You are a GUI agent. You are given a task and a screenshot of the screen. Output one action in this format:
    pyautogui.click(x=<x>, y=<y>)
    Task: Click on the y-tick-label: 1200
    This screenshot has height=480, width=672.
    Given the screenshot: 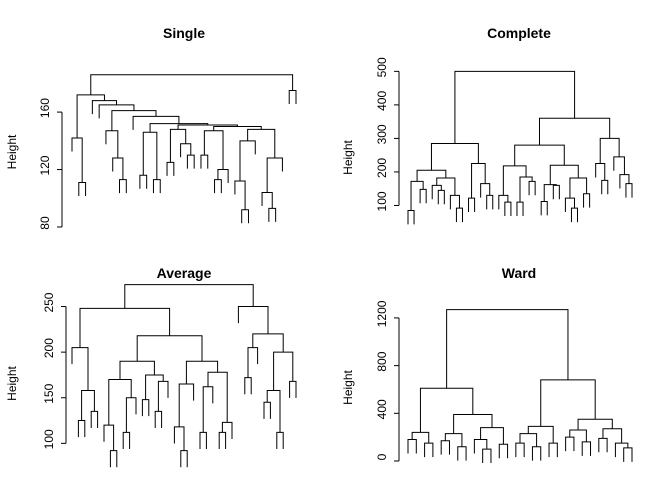 What is the action you would take?
    pyautogui.click(x=382, y=313)
    